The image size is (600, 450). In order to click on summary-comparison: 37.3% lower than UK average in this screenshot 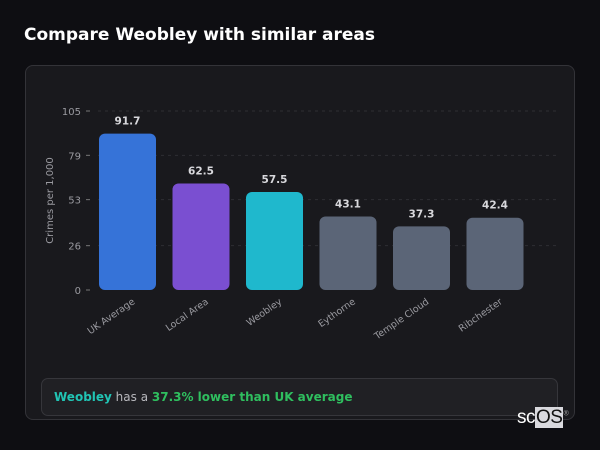, I will do `click(252, 397)`.